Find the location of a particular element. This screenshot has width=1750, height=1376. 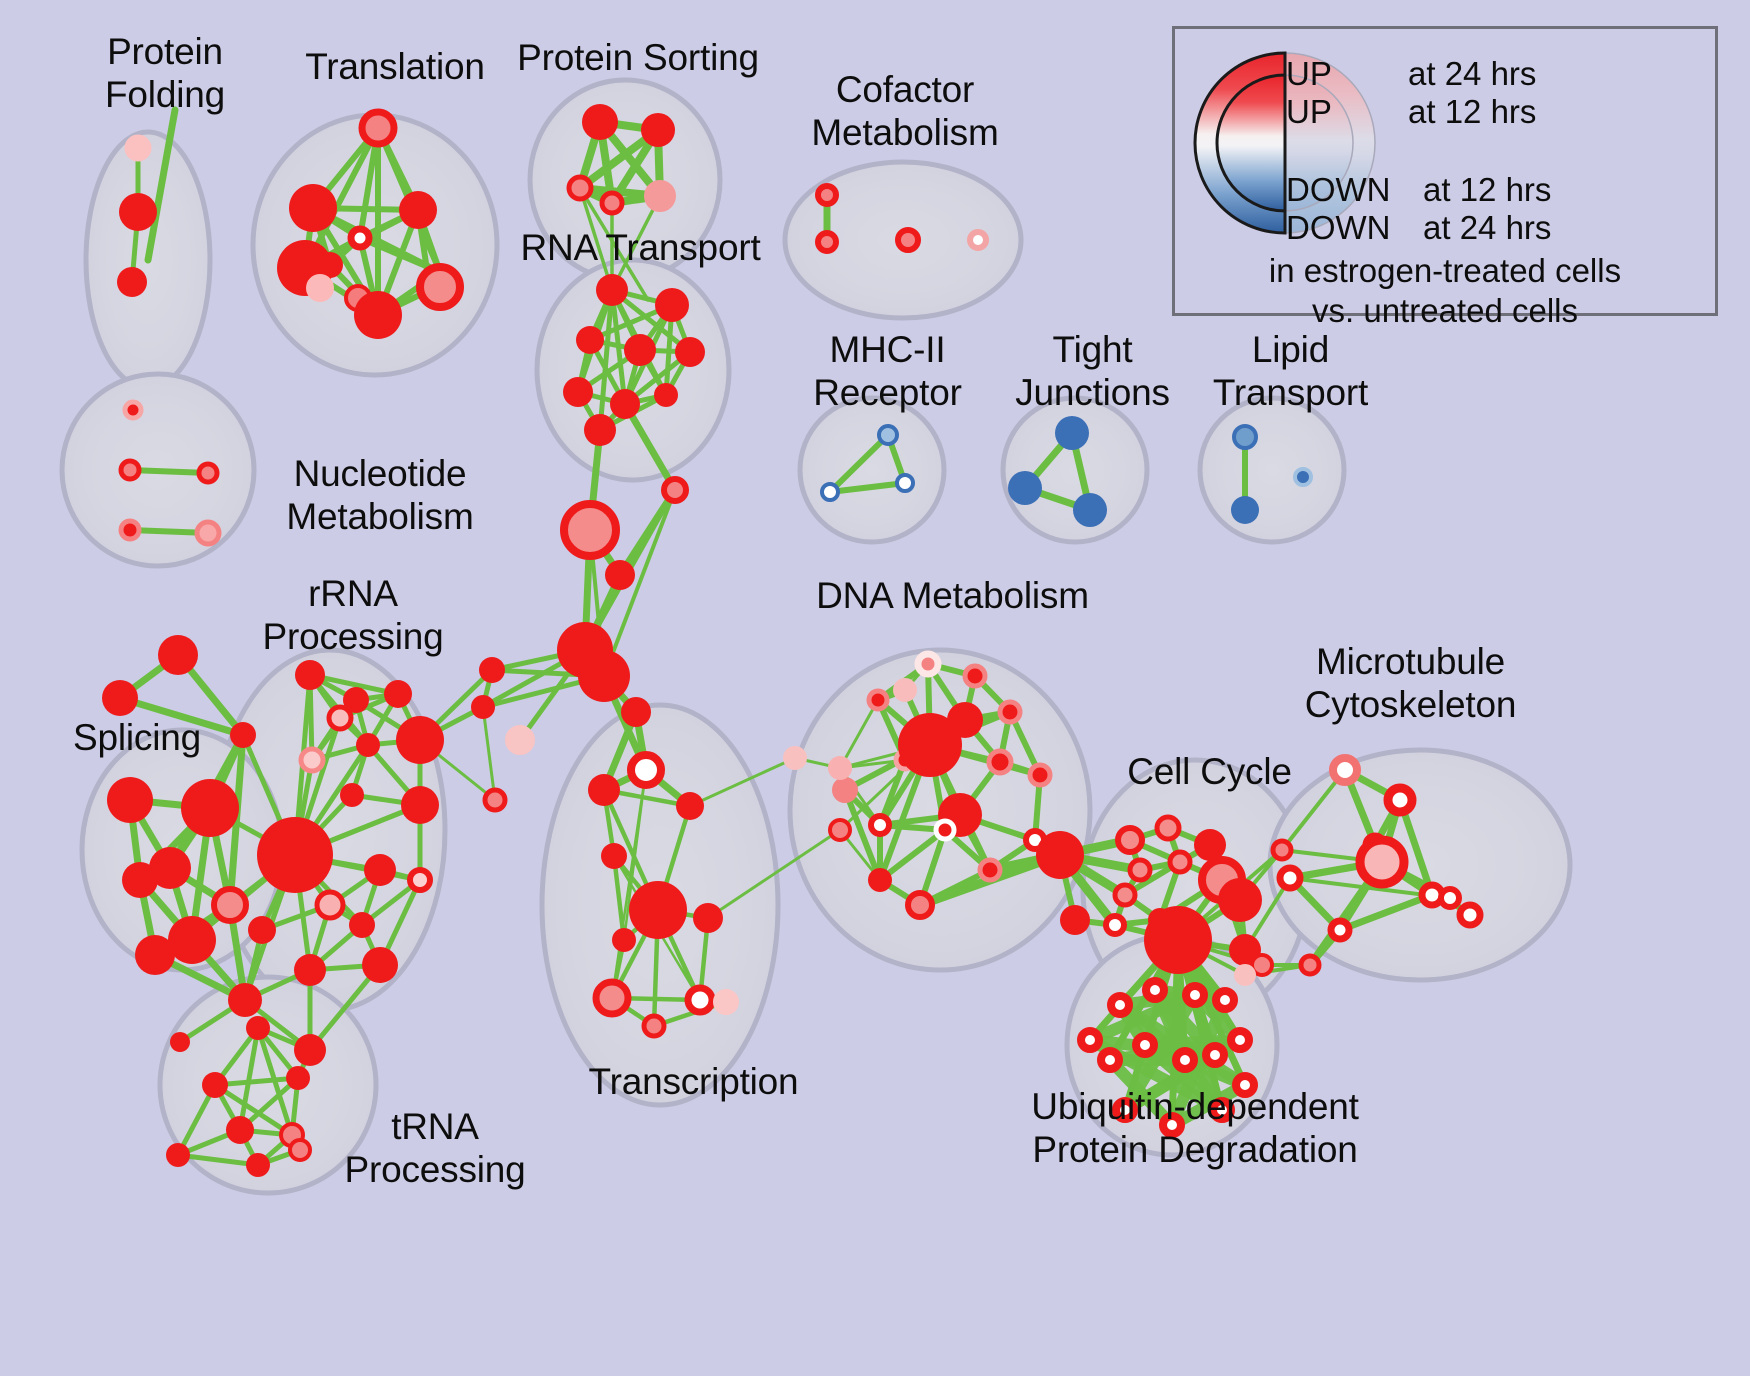

legend-row-up-12-time: at 12 hrs is located at coordinates (1472, 111).